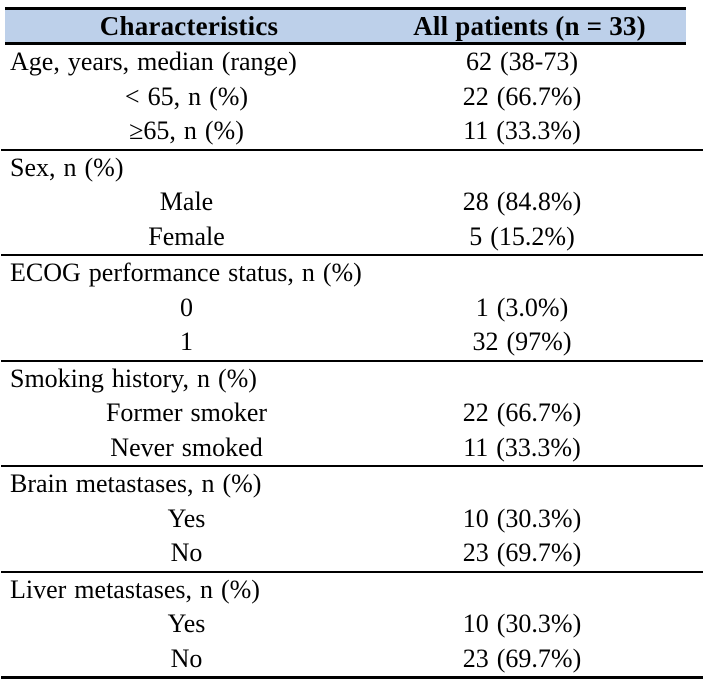  I want to click on sub-label-cell: Male, so click(186, 202).